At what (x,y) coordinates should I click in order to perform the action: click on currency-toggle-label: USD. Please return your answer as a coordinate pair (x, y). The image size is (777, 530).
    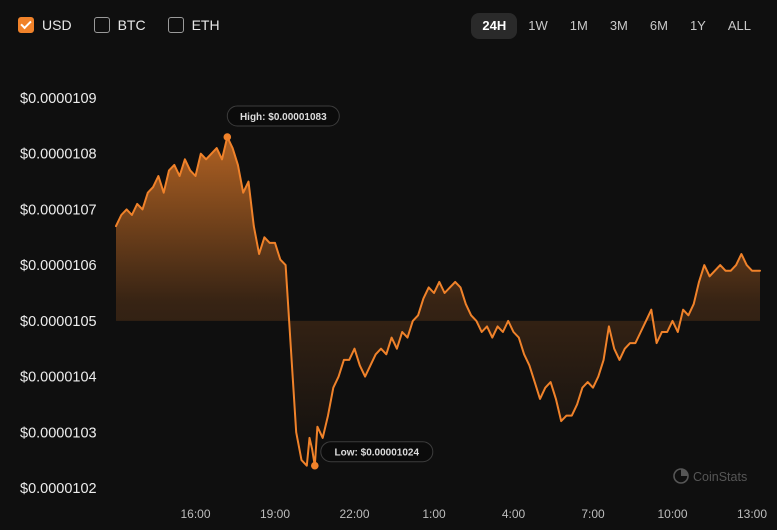
    Looking at the image, I should click on (57, 25).